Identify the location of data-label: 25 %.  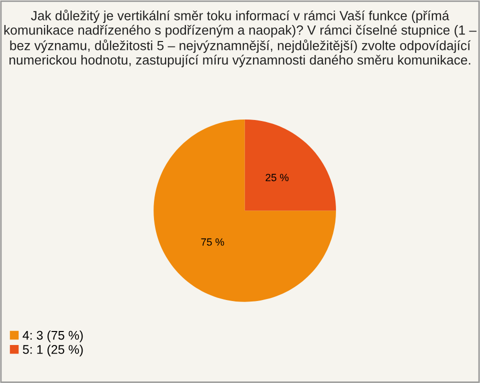
(277, 178).